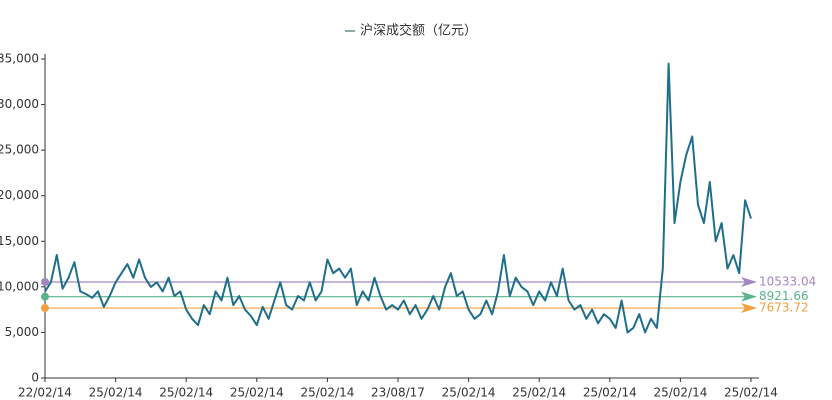 The image size is (832, 400). What do you see at coordinates (22, 332) in the screenshot?
I see `y-tick-label: 5,000` at bounding box center [22, 332].